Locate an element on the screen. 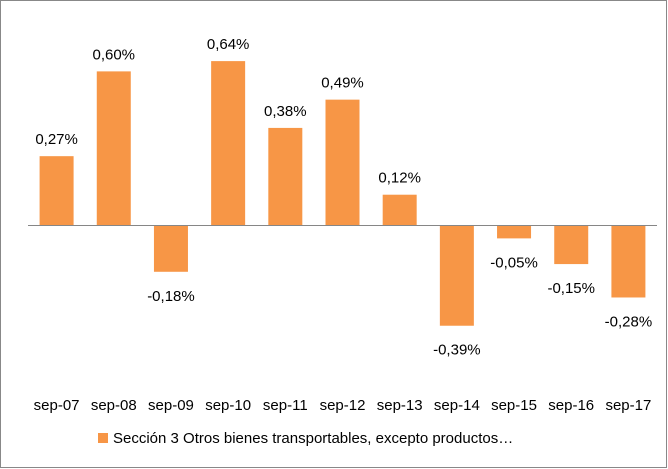 Image resolution: width=668 pixels, height=469 pixels. data-label: 0,27% is located at coordinates (56, 139).